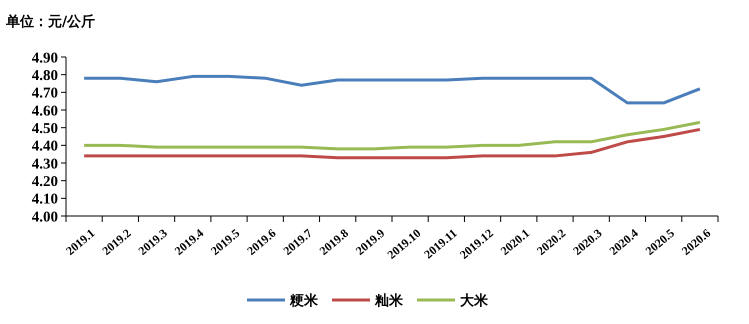  What do you see at coordinates (45, 217) in the screenshot?
I see `y-tick-label: 4.00` at bounding box center [45, 217].